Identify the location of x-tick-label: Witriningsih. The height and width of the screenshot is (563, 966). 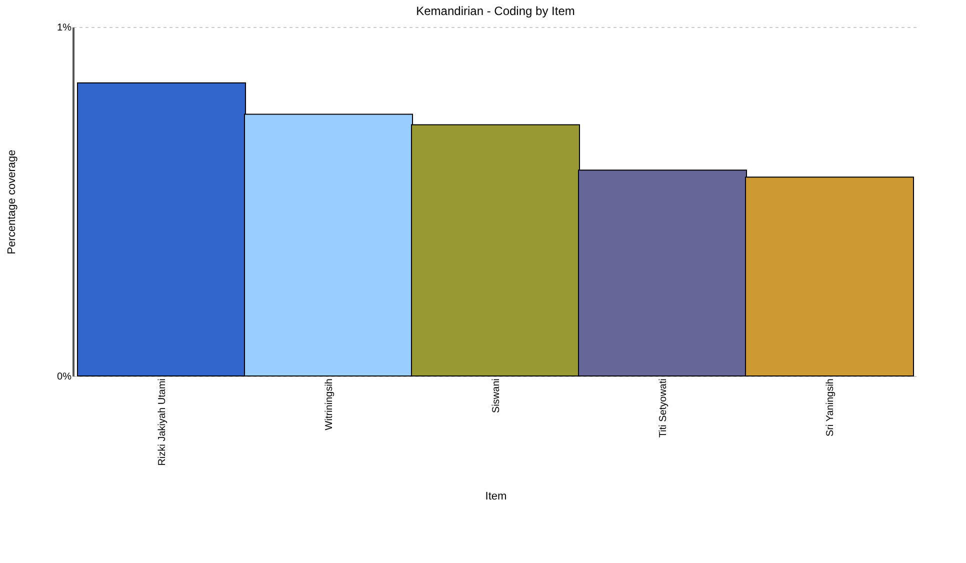
(329, 404).